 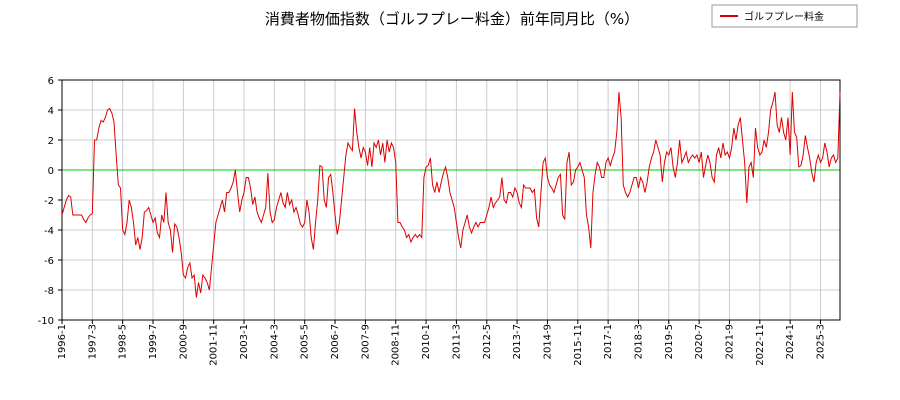 What do you see at coordinates (669, 341) in the screenshot?
I see `x-tick-label: 2019-5` at bounding box center [669, 341].